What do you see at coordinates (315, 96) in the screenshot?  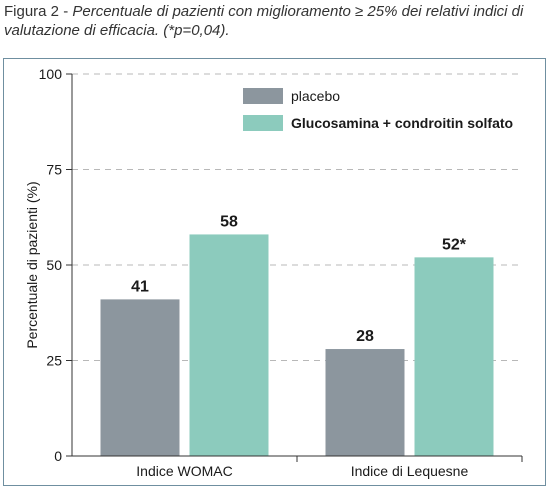 I see `legend-label: placebo` at bounding box center [315, 96].